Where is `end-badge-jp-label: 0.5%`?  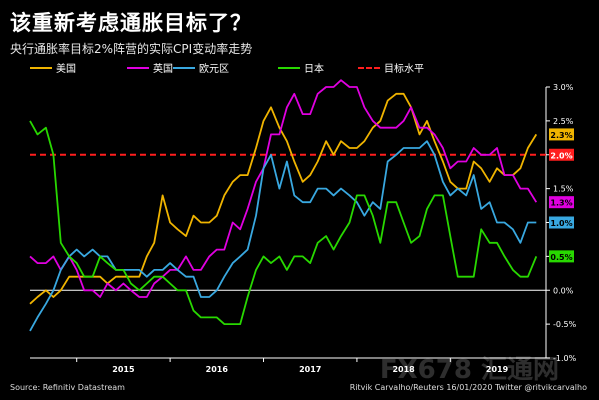
end-badge-jp-label: 0.5% is located at coordinates (561, 257).